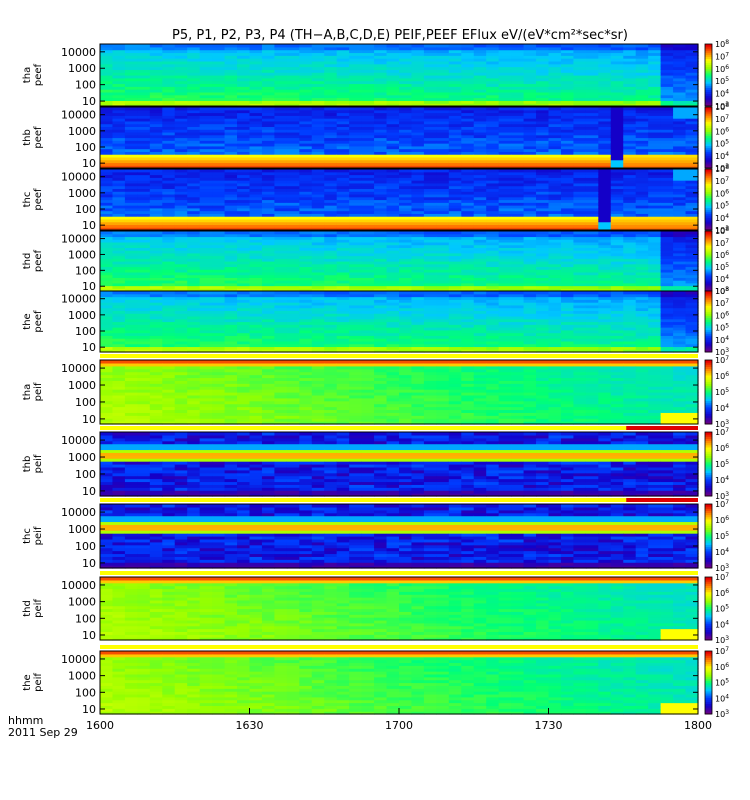 This screenshot has height=800, width=750. What do you see at coordinates (727, 166) in the screenshot?
I see `colorbar-tick-exp: 3` at bounding box center [727, 166].